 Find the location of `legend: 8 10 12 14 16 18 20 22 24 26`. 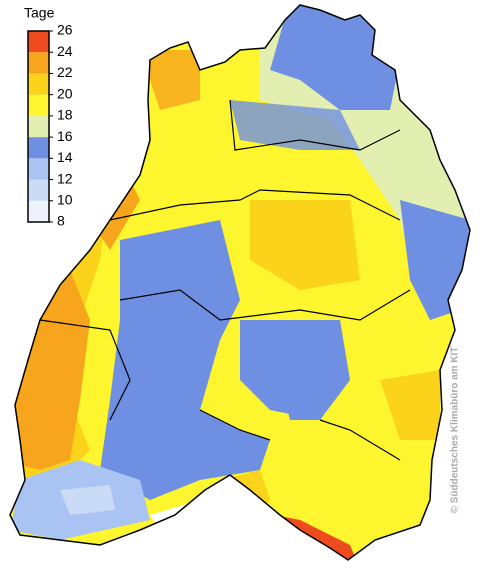

legend: 8 10 12 14 16 18 20 22 24 26 is located at coordinates (50, 125).